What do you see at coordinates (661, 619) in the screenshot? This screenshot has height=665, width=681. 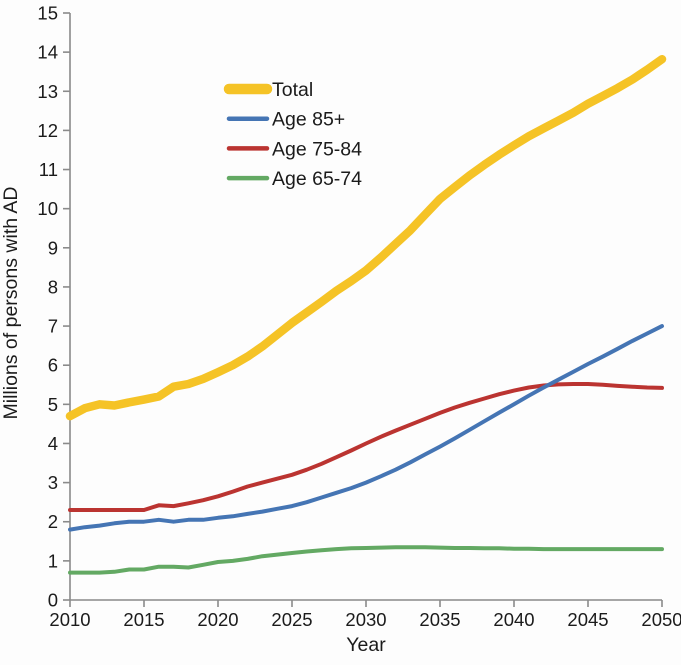 I see `x-tick-label: 2050` at bounding box center [661, 619].